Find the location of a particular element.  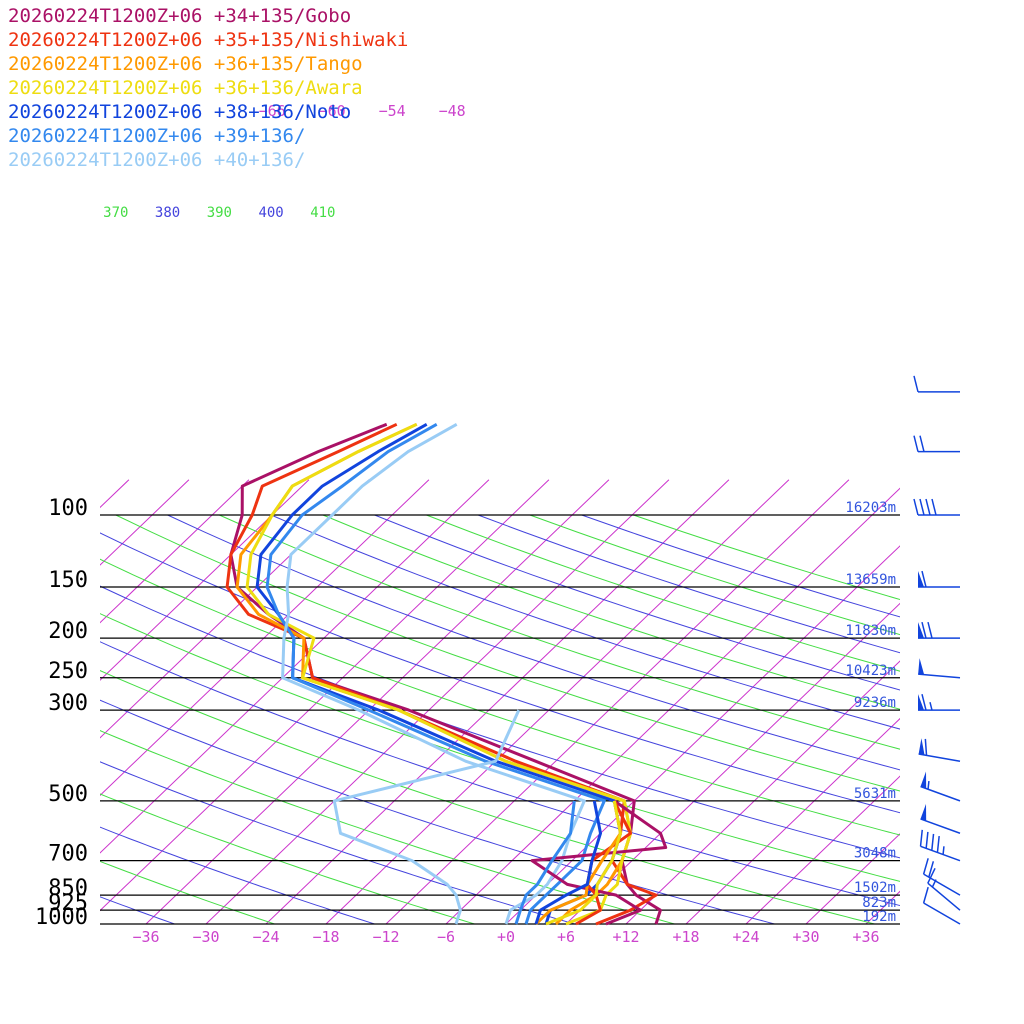

temperature-tick-label: −30 is located at coordinates (205, 937).